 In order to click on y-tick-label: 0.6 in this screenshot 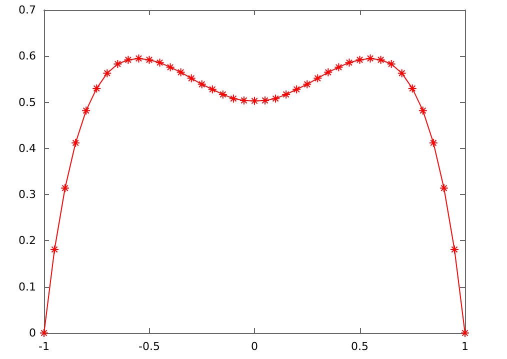, I will do `click(27, 56)`.